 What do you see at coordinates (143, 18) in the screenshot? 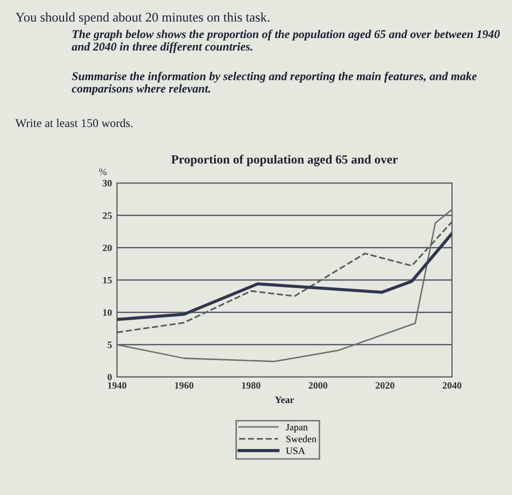
I see `text: You should spend about 20 minutes on this task.` at bounding box center [143, 18].